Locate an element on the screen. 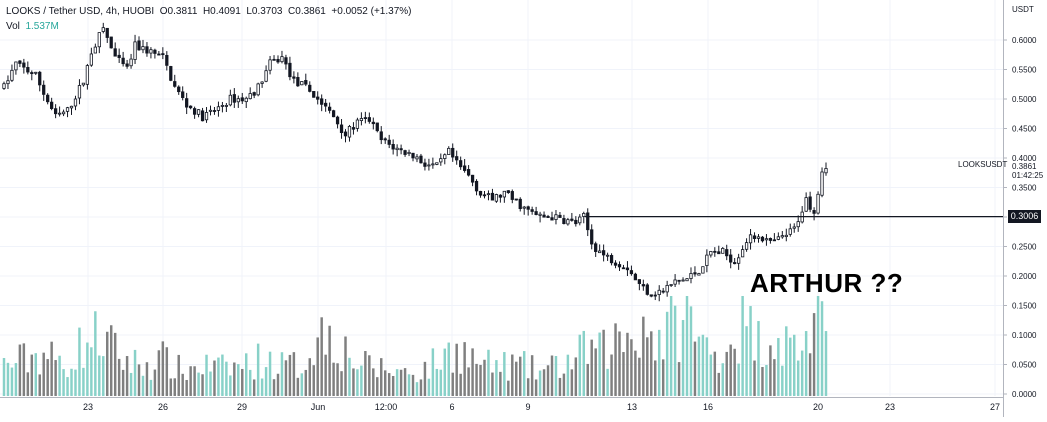 The height and width of the screenshot is (422, 1047). x-tick-label-7: 13 is located at coordinates (632, 407).